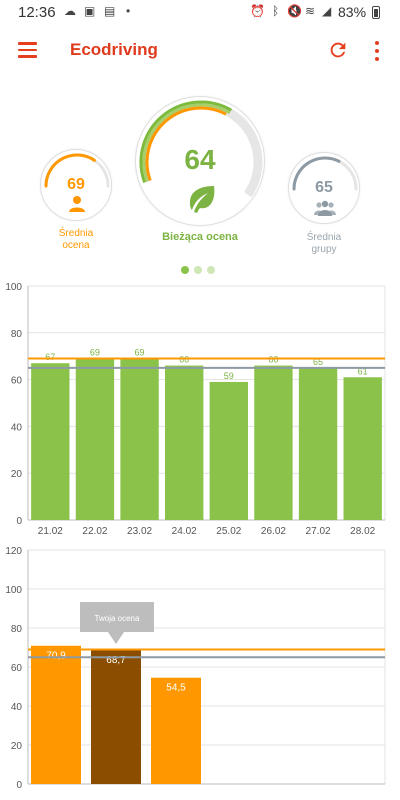  I want to click on bar-value-label: 67, so click(50, 357).